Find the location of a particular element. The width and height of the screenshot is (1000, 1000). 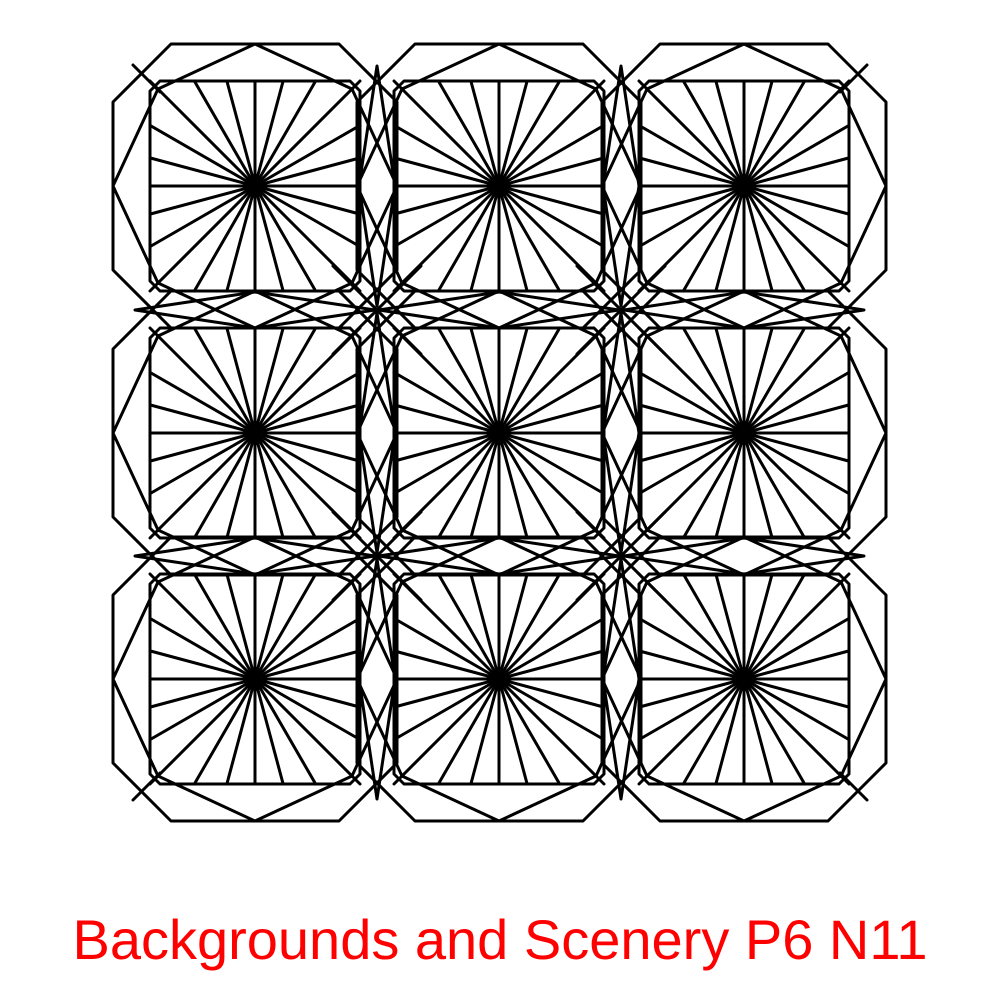

rosette-tile is located at coordinates (744, 186).